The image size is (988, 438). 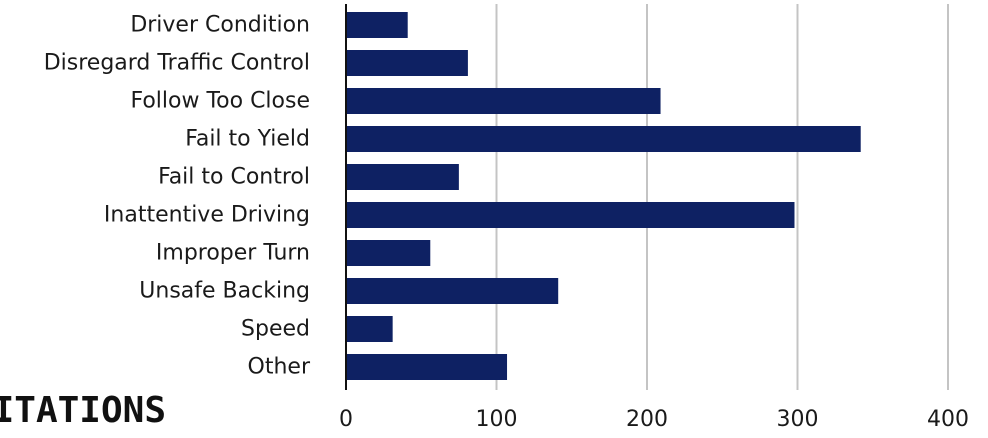 I want to click on section-title: CITATIONS, so click(x=100, y=411).